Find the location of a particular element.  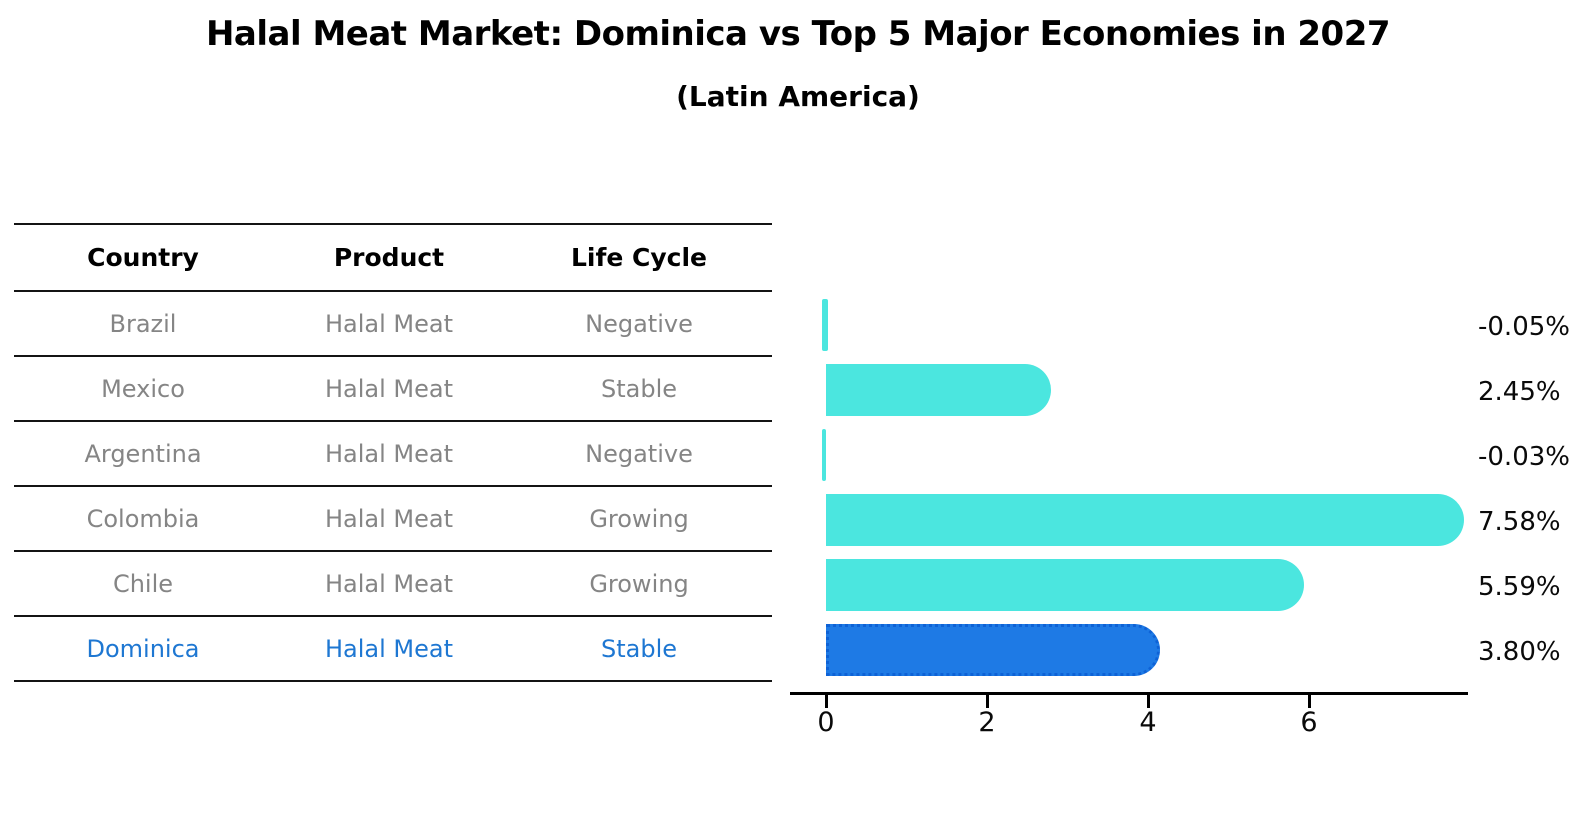

table-row-argentina: Argentina Halal Meat Negative is located at coordinates (393, 454).